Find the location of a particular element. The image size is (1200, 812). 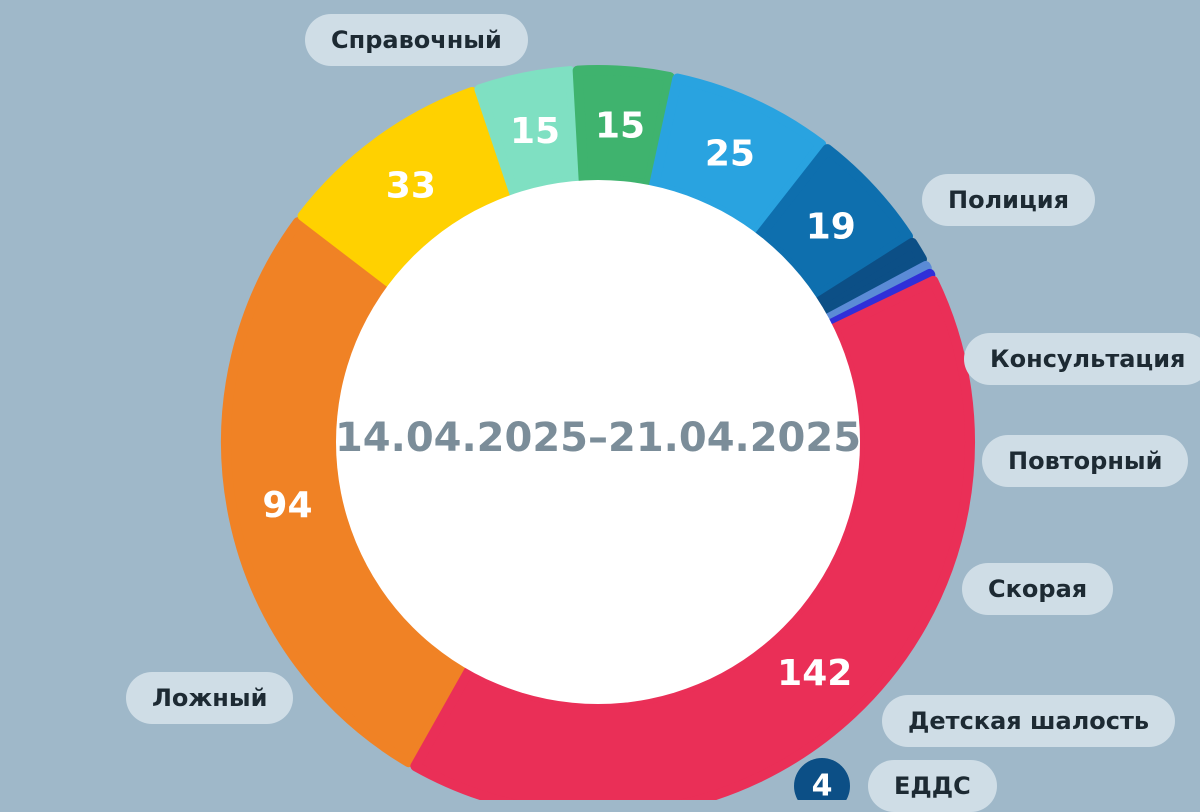

category-label: Консультация is located at coordinates (1082, 359).